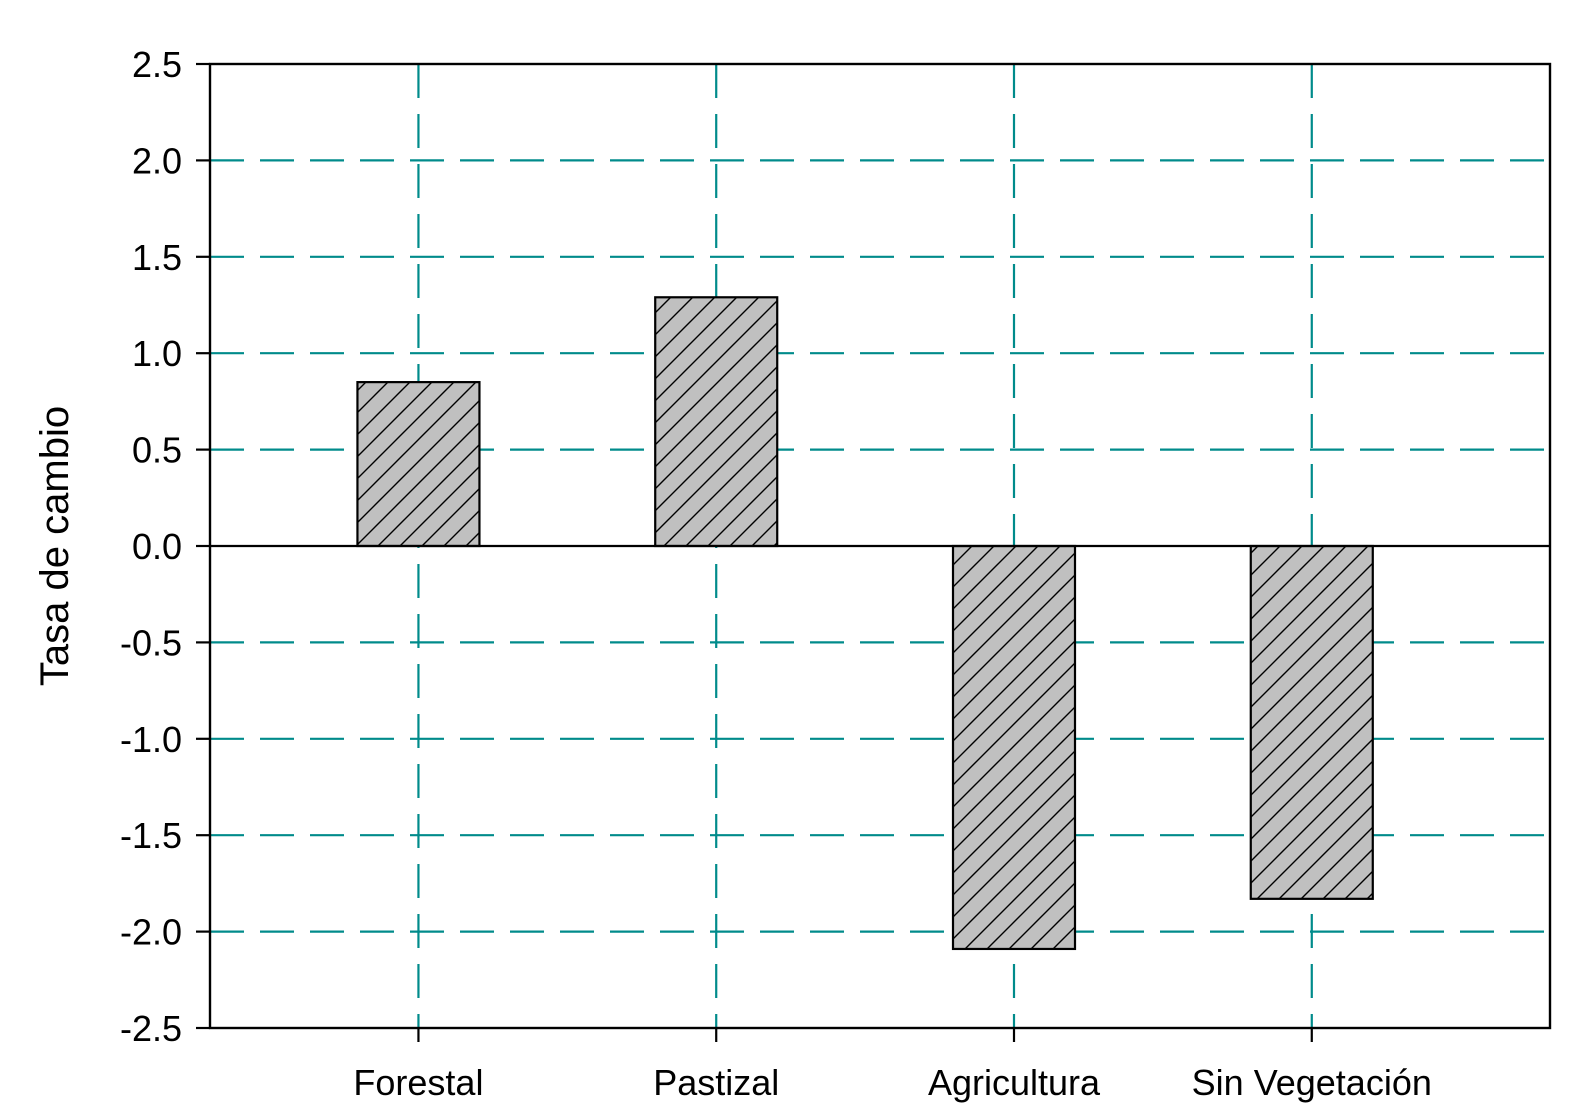  Describe the element at coordinates (1312, 1082) in the screenshot. I see `x-tick-label: Sin Vegetación` at that location.